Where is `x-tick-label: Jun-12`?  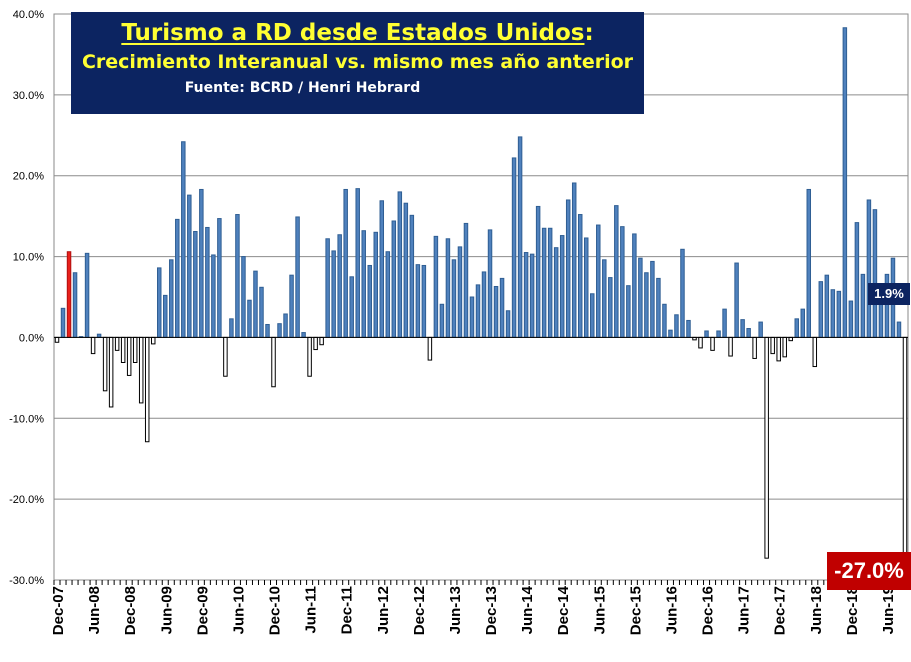 x-tick-label: Jun-12 is located at coordinates (383, 610).